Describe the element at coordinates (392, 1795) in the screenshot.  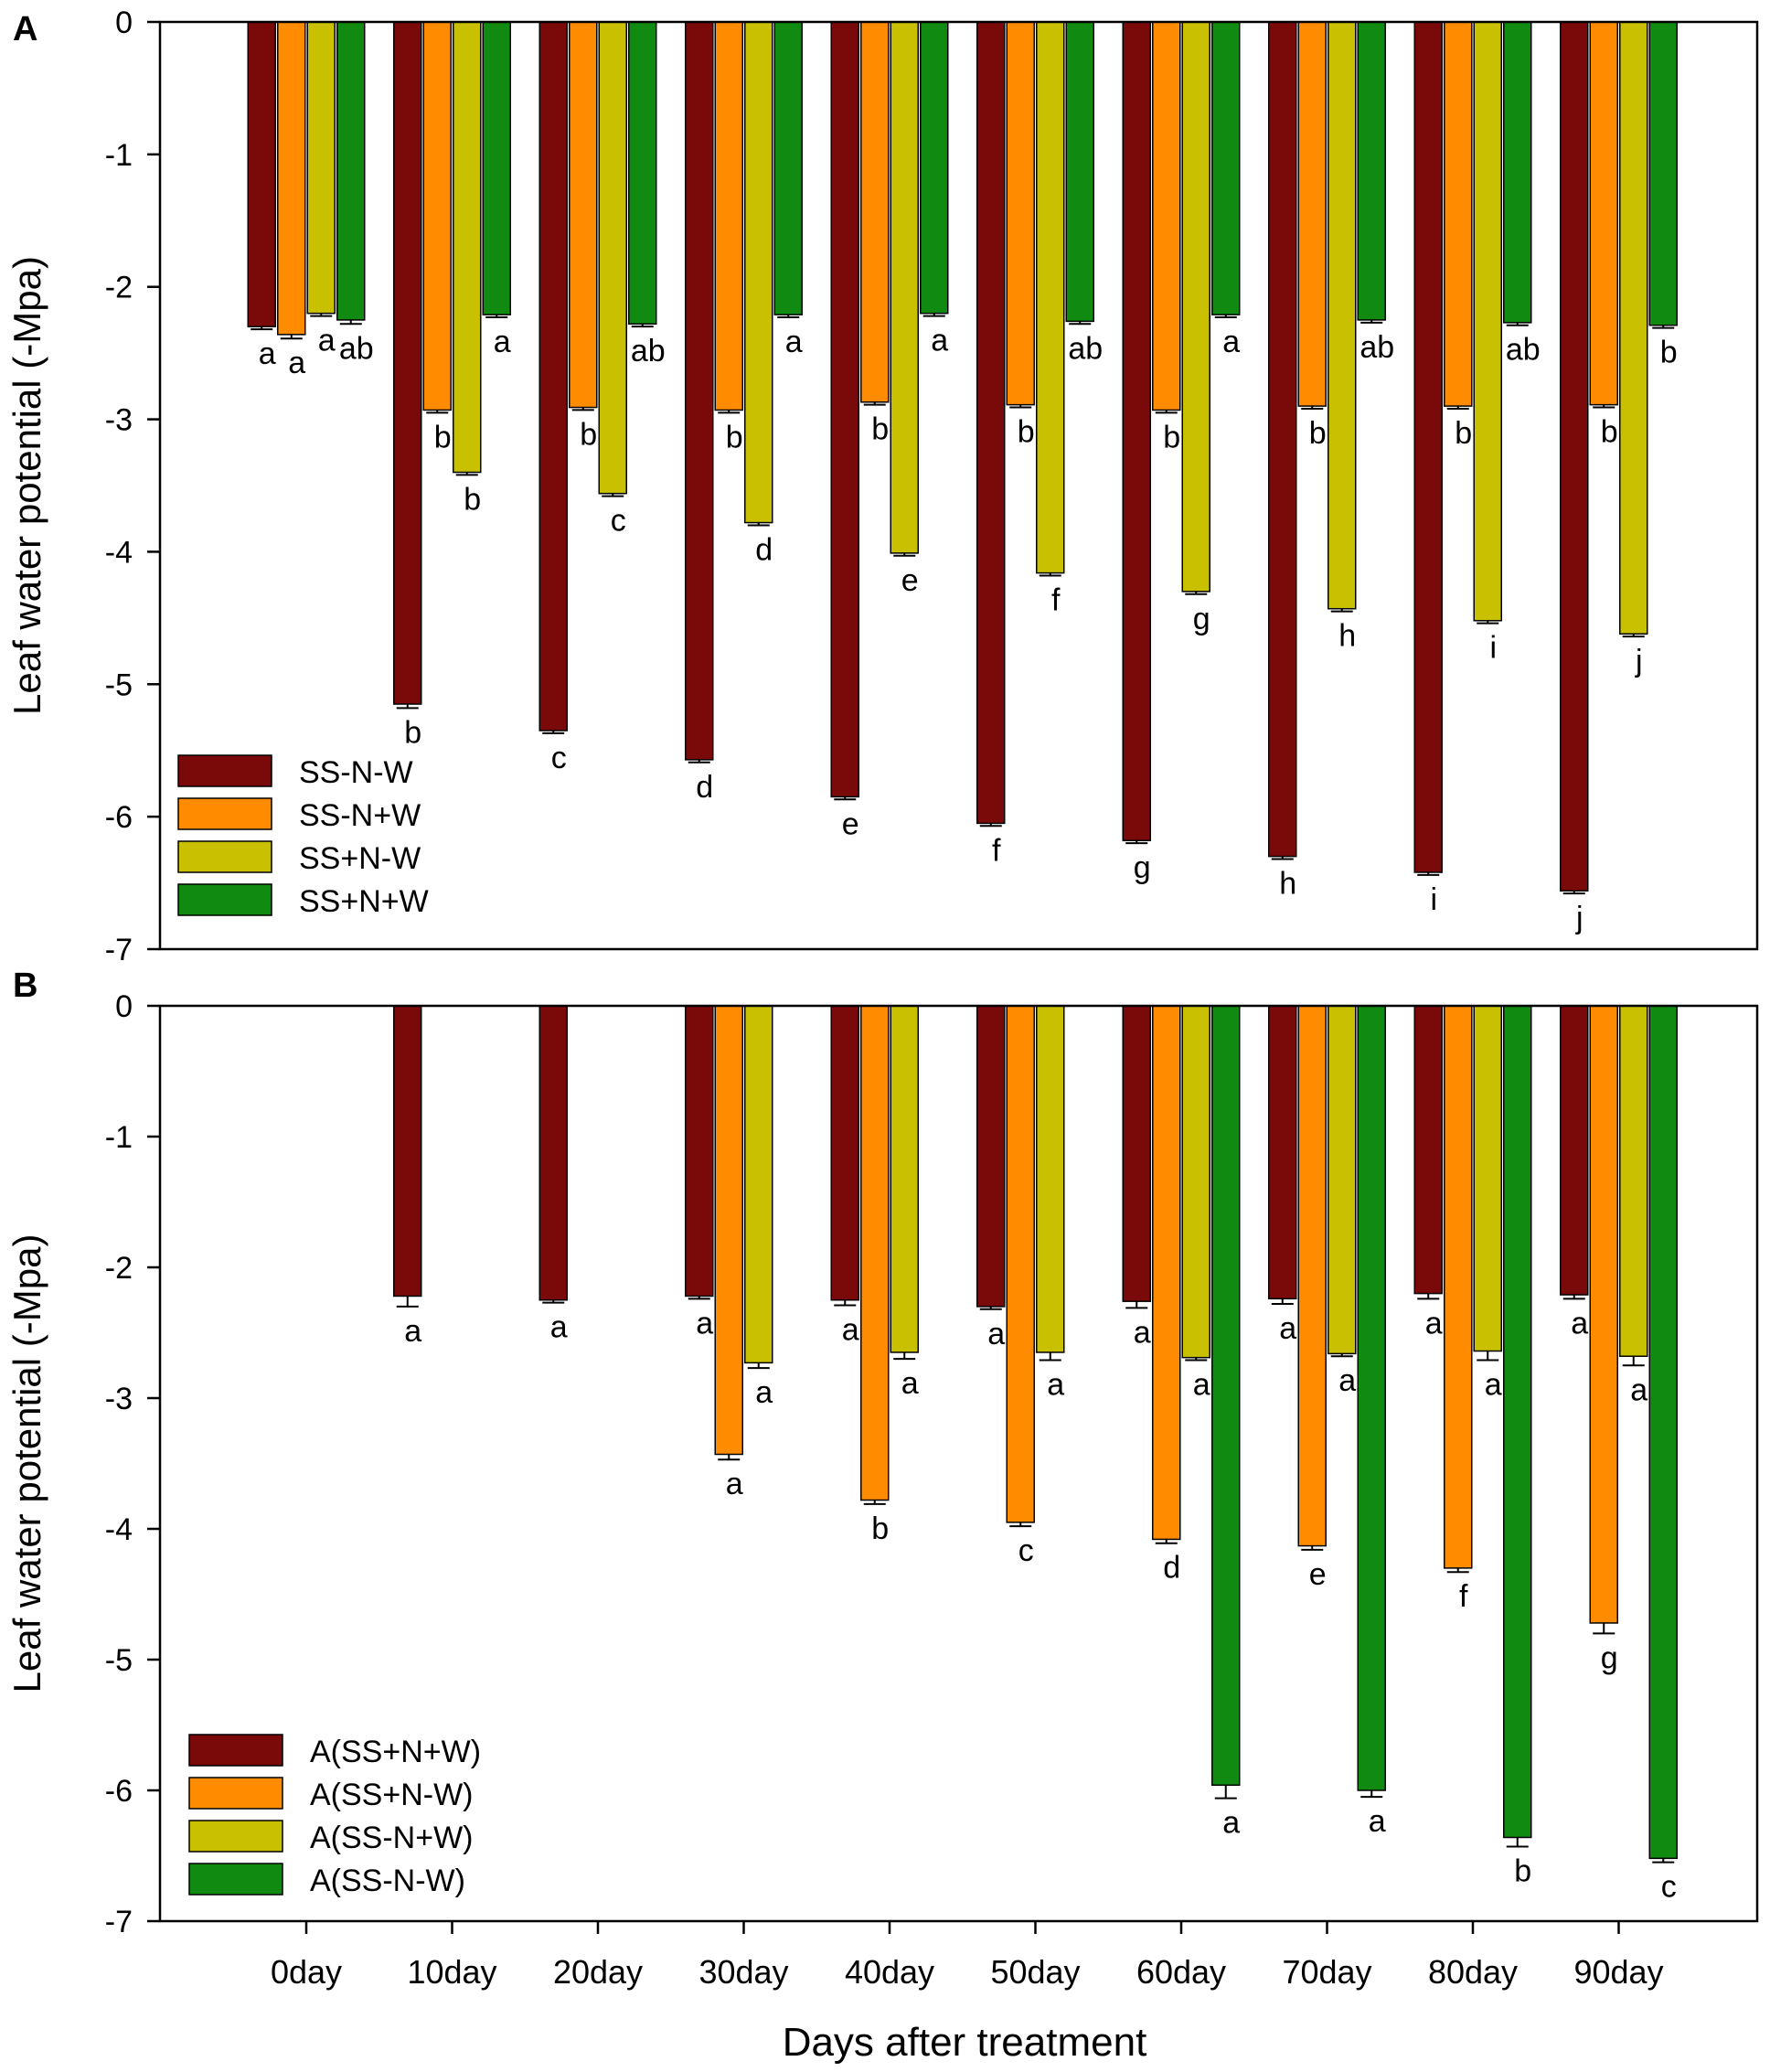
I see `legend-label-A(SS+N-W): A(SS+N-W)` at that location.